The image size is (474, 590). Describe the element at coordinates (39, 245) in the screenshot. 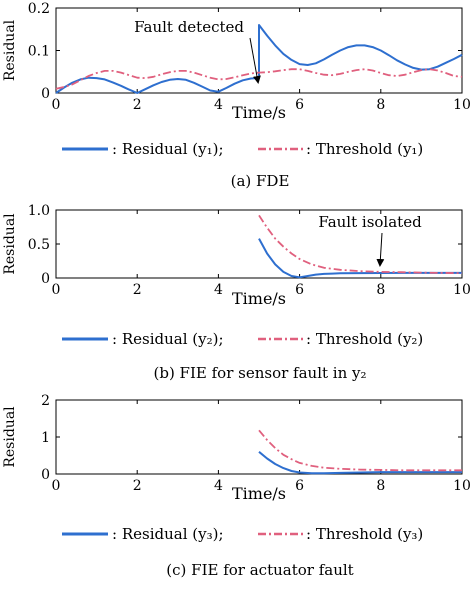

I see `y-tick-label: 0.5` at that location.